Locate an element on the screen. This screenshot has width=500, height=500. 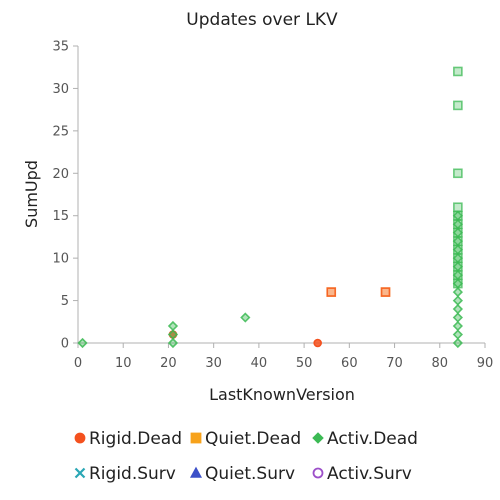
legend-label: Activ.Surv is located at coordinates (369, 474).